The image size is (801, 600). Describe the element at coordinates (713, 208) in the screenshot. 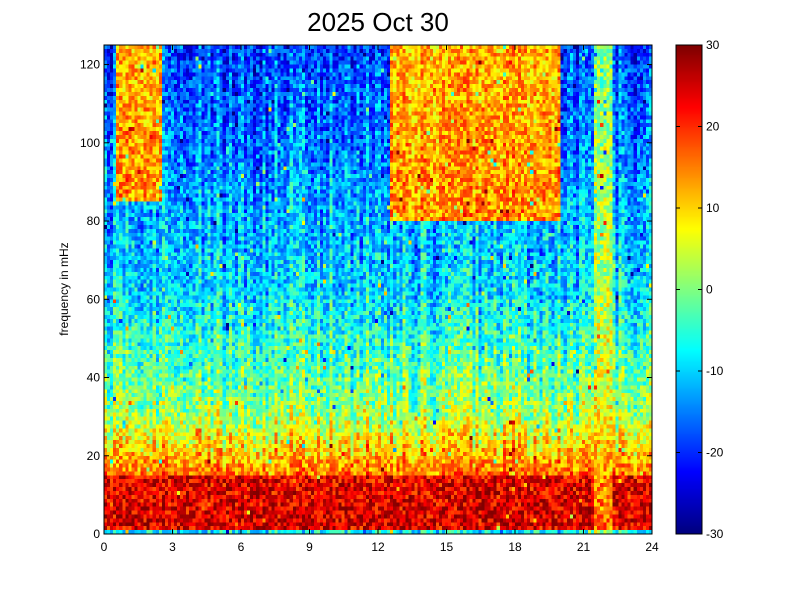

I see `colorbar-tick-label: 10` at that location.